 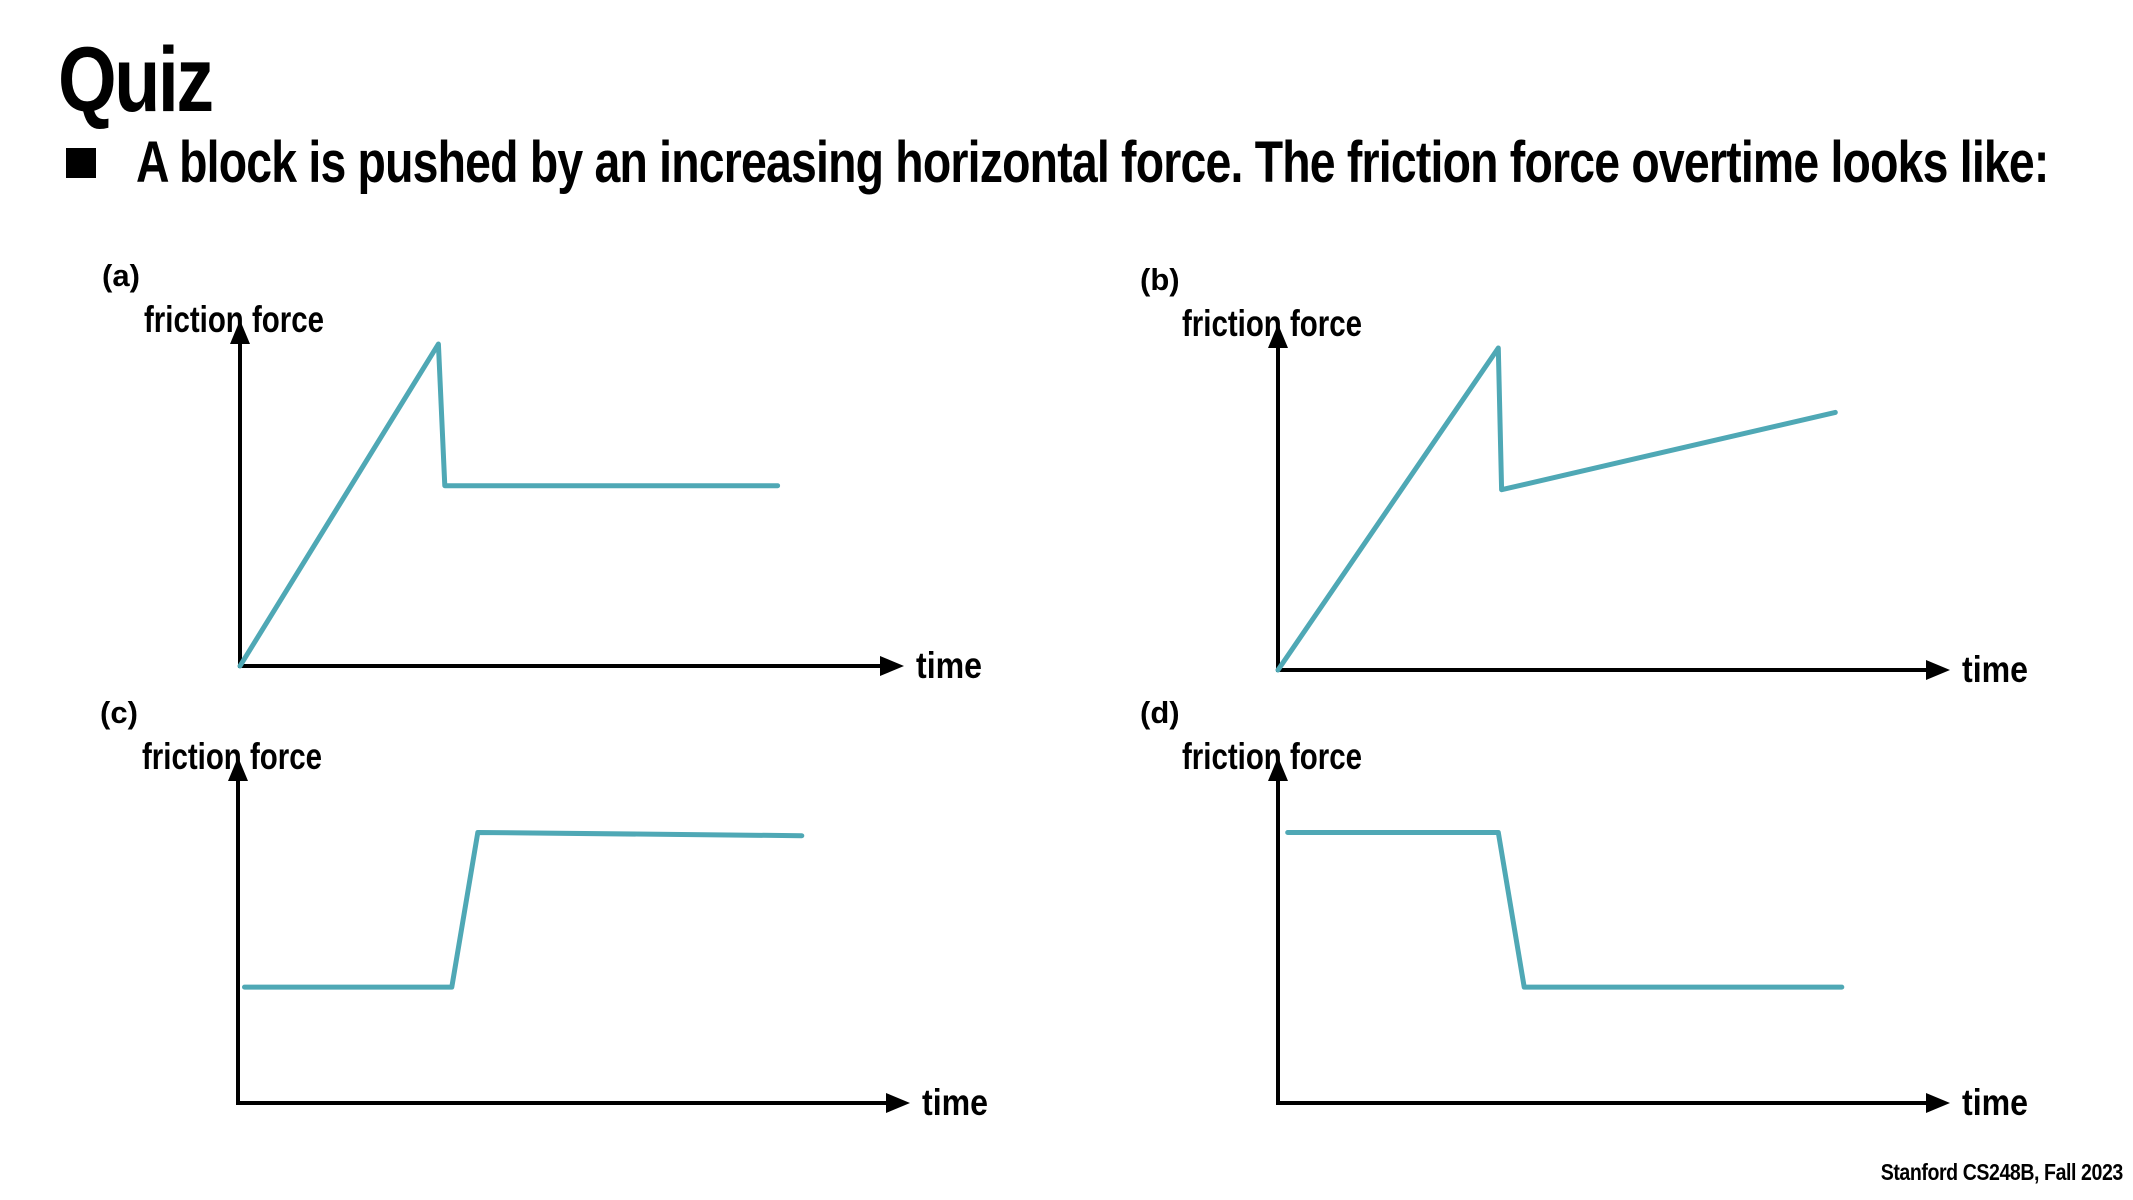 What do you see at coordinates (119, 712) in the screenshot?
I see `panel-label: (c)` at bounding box center [119, 712].